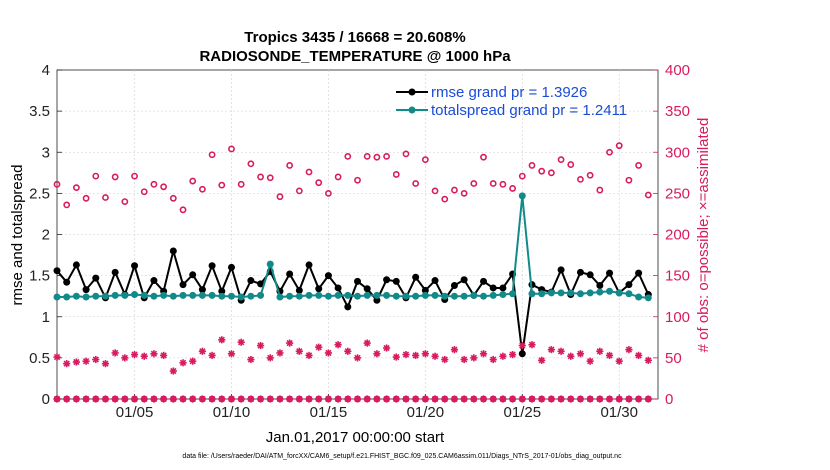 Image resolution: width=830 pixels, height=470 pixels. I want to click on x-tick-label: 01/25, so click(523, 412).